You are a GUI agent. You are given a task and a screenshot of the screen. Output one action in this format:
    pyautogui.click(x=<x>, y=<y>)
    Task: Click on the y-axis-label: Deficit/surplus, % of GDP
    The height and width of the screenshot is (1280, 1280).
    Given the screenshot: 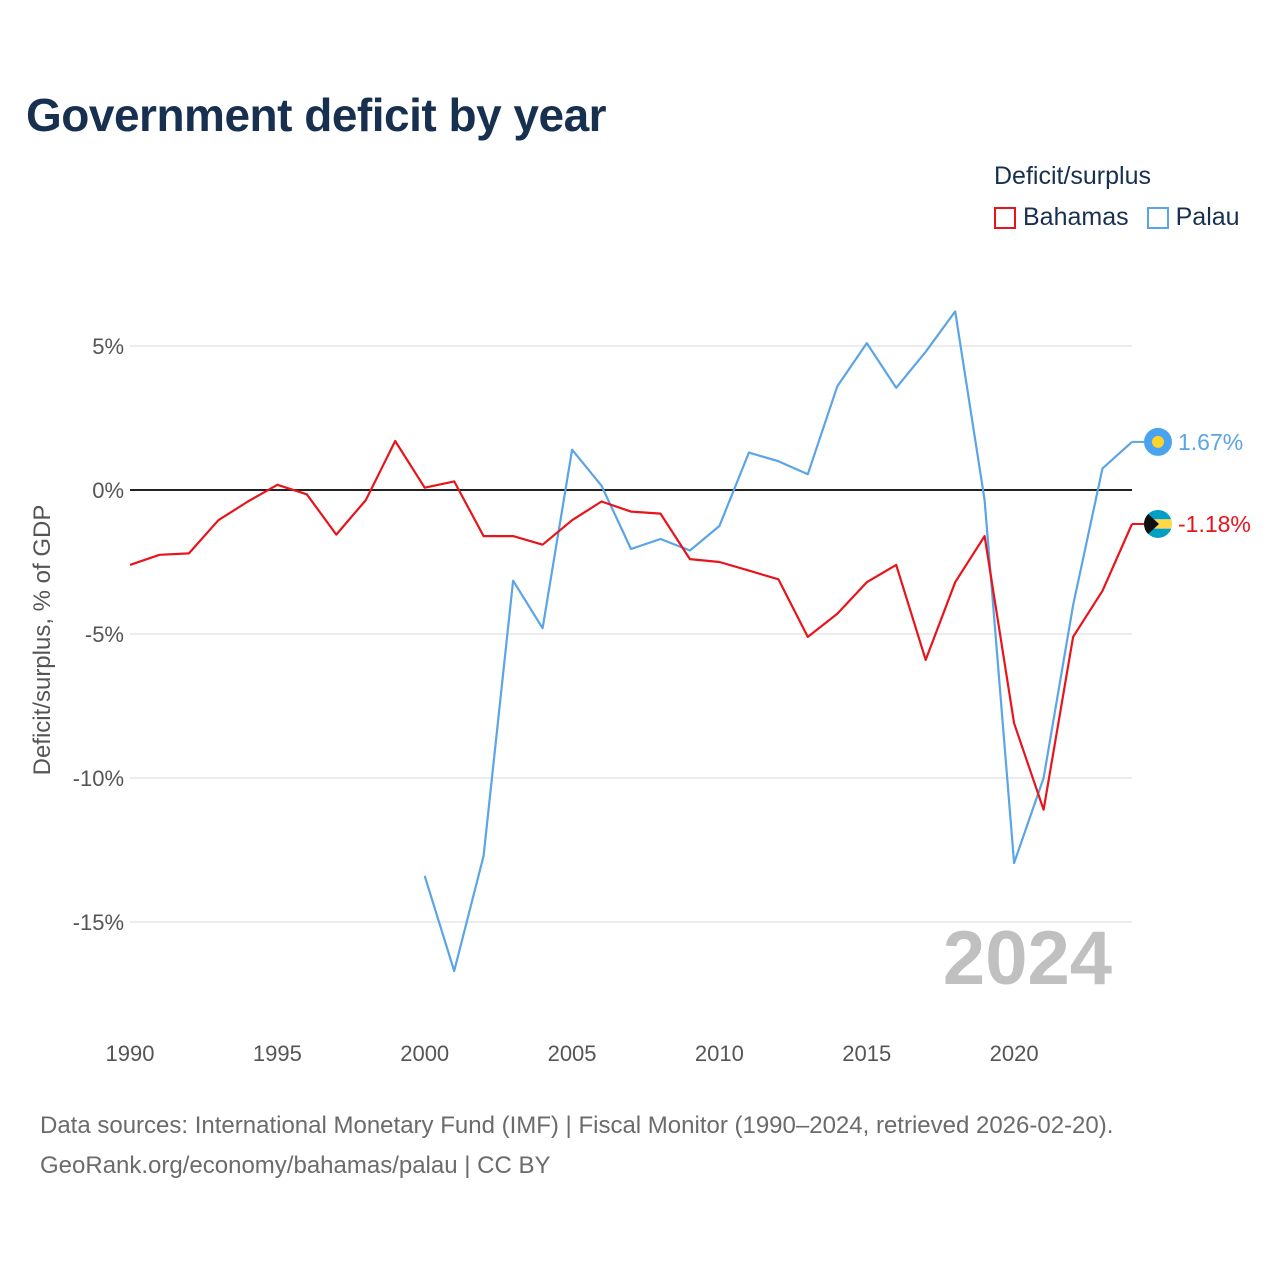 What is the action you would take?
    pyautogui.click(x=42, y=640)
    